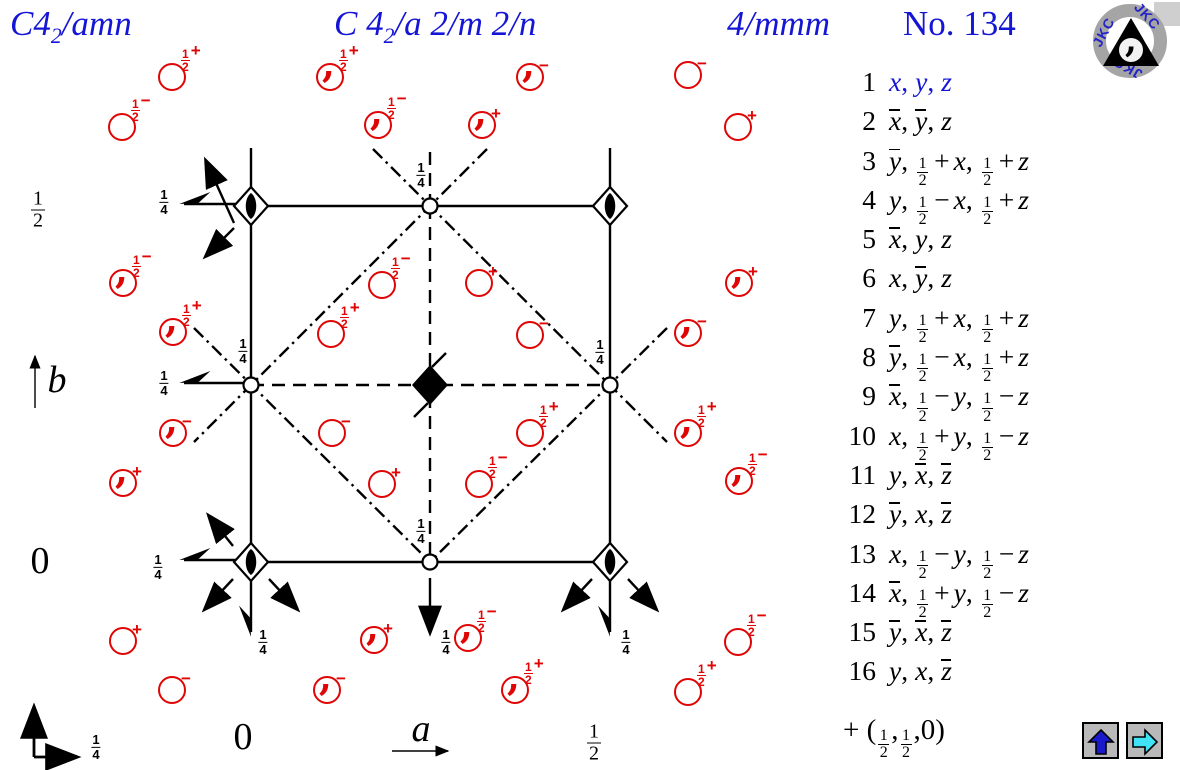 This screenshot has height=770, width=1180. Describe the element at coordinates (869, 357) in the screenshot. I see `position-number: 8` at that location.